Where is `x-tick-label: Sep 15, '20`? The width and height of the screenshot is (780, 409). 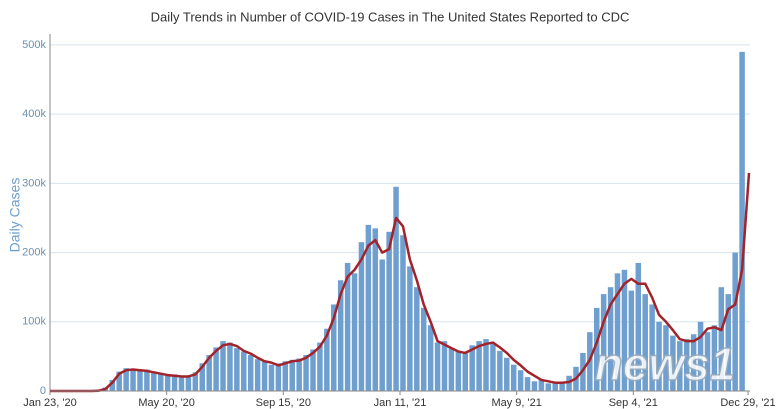
x-tick-label: Sep 15, '20 is located at coordinates (283, 403).